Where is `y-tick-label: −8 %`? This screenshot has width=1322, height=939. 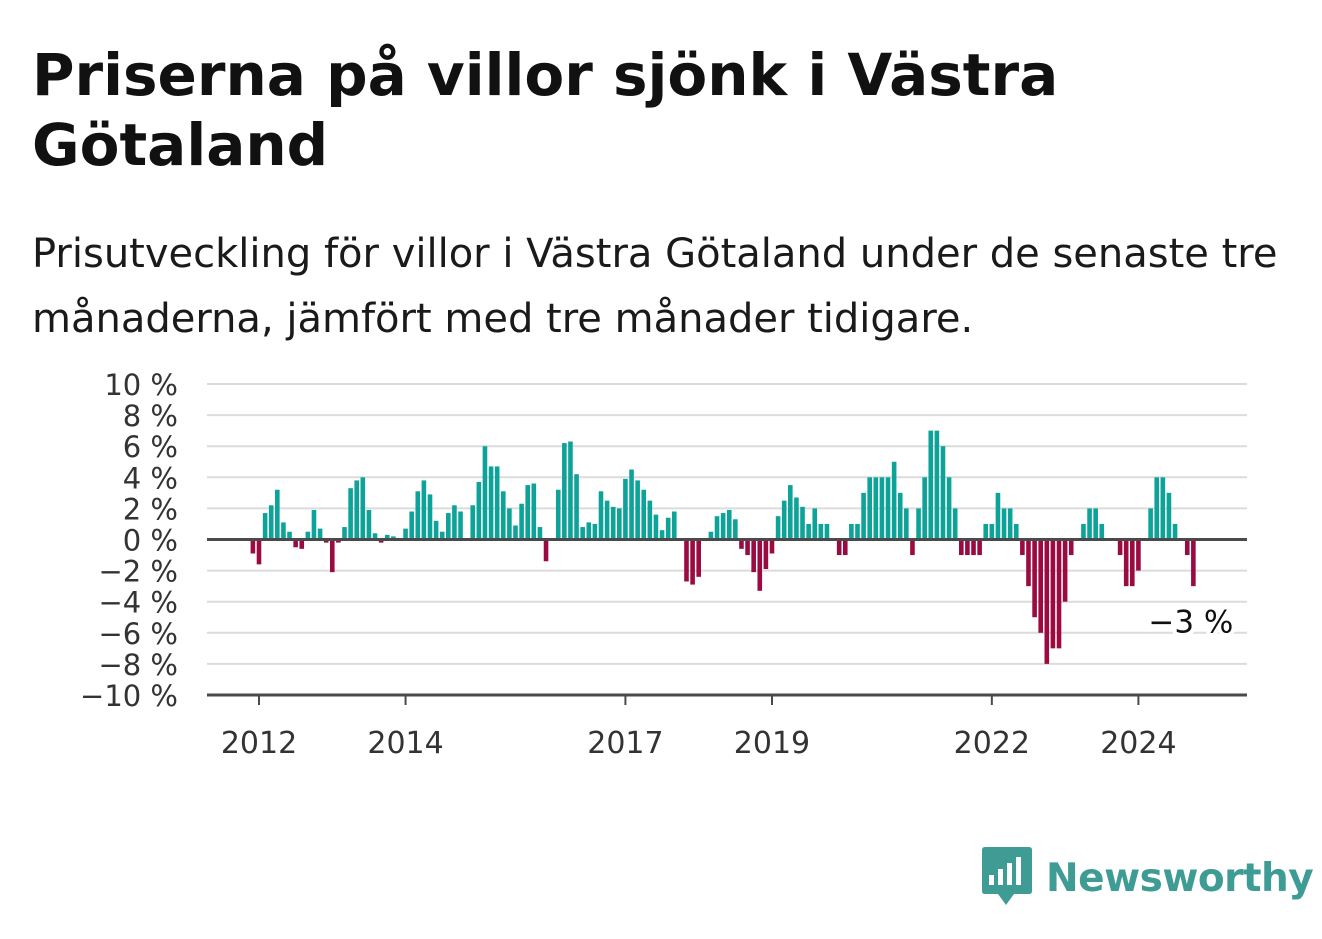 y-tick-label: −8 % is located at coordinates (138, 665).